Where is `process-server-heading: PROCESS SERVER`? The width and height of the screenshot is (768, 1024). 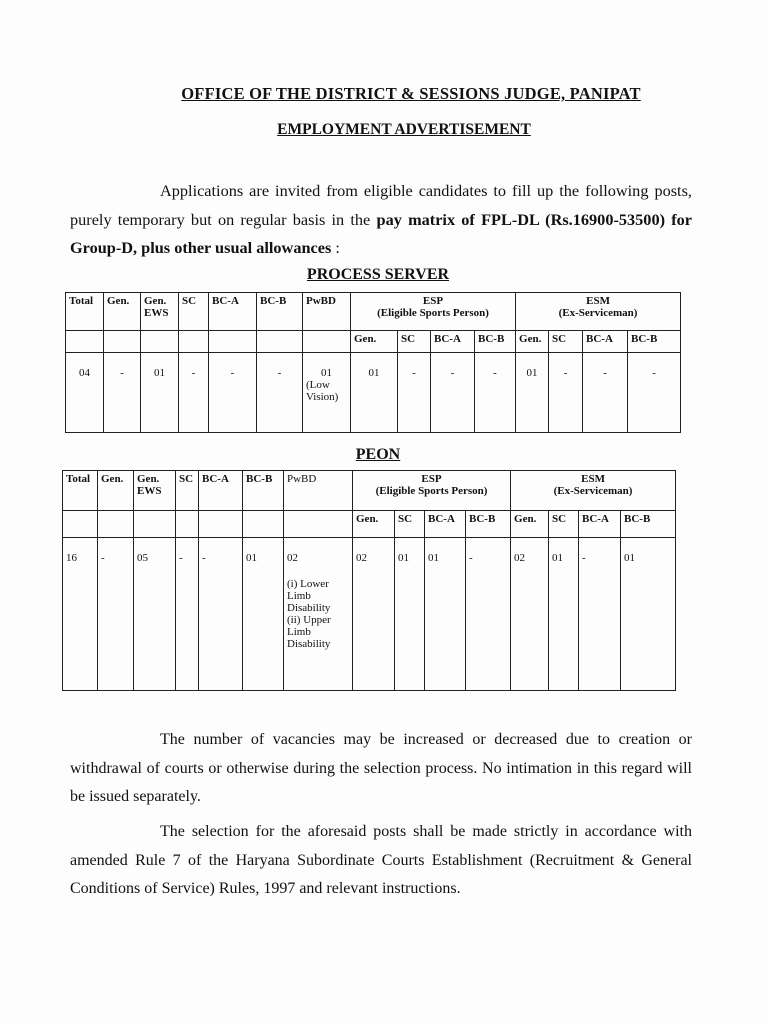 process-server-heading: PROCESS SERVER is located at coordinates (378, 274).